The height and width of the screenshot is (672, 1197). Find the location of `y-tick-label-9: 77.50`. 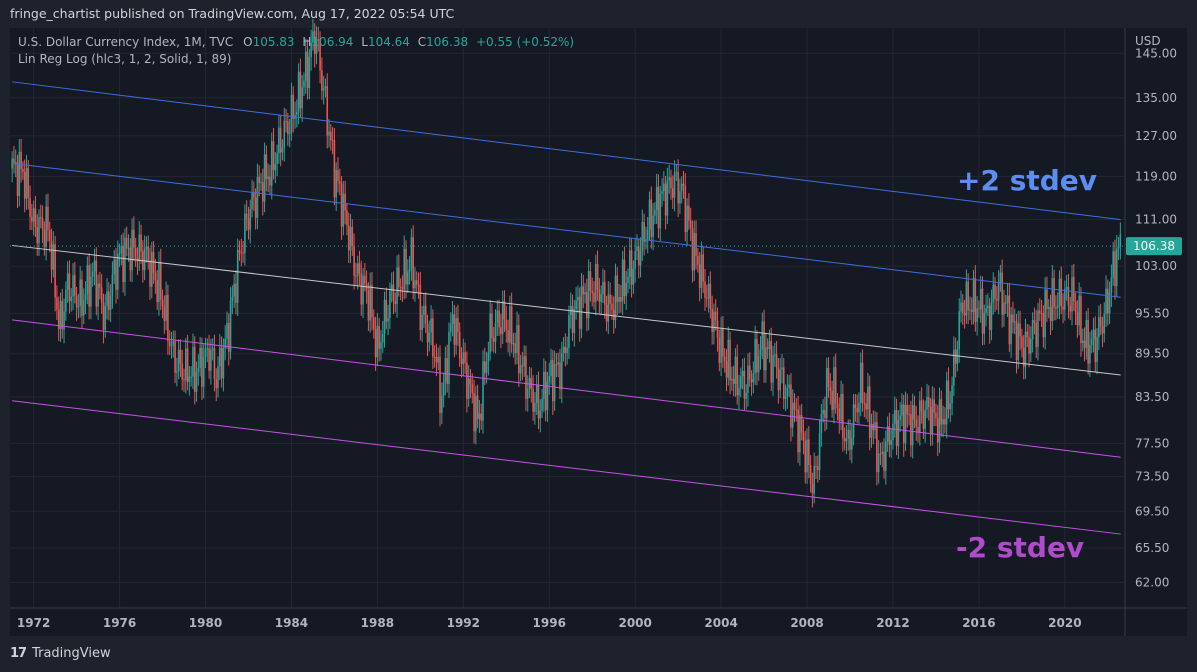

y-tick-label-9: 77.50 is located at coordinates (1152, 443).